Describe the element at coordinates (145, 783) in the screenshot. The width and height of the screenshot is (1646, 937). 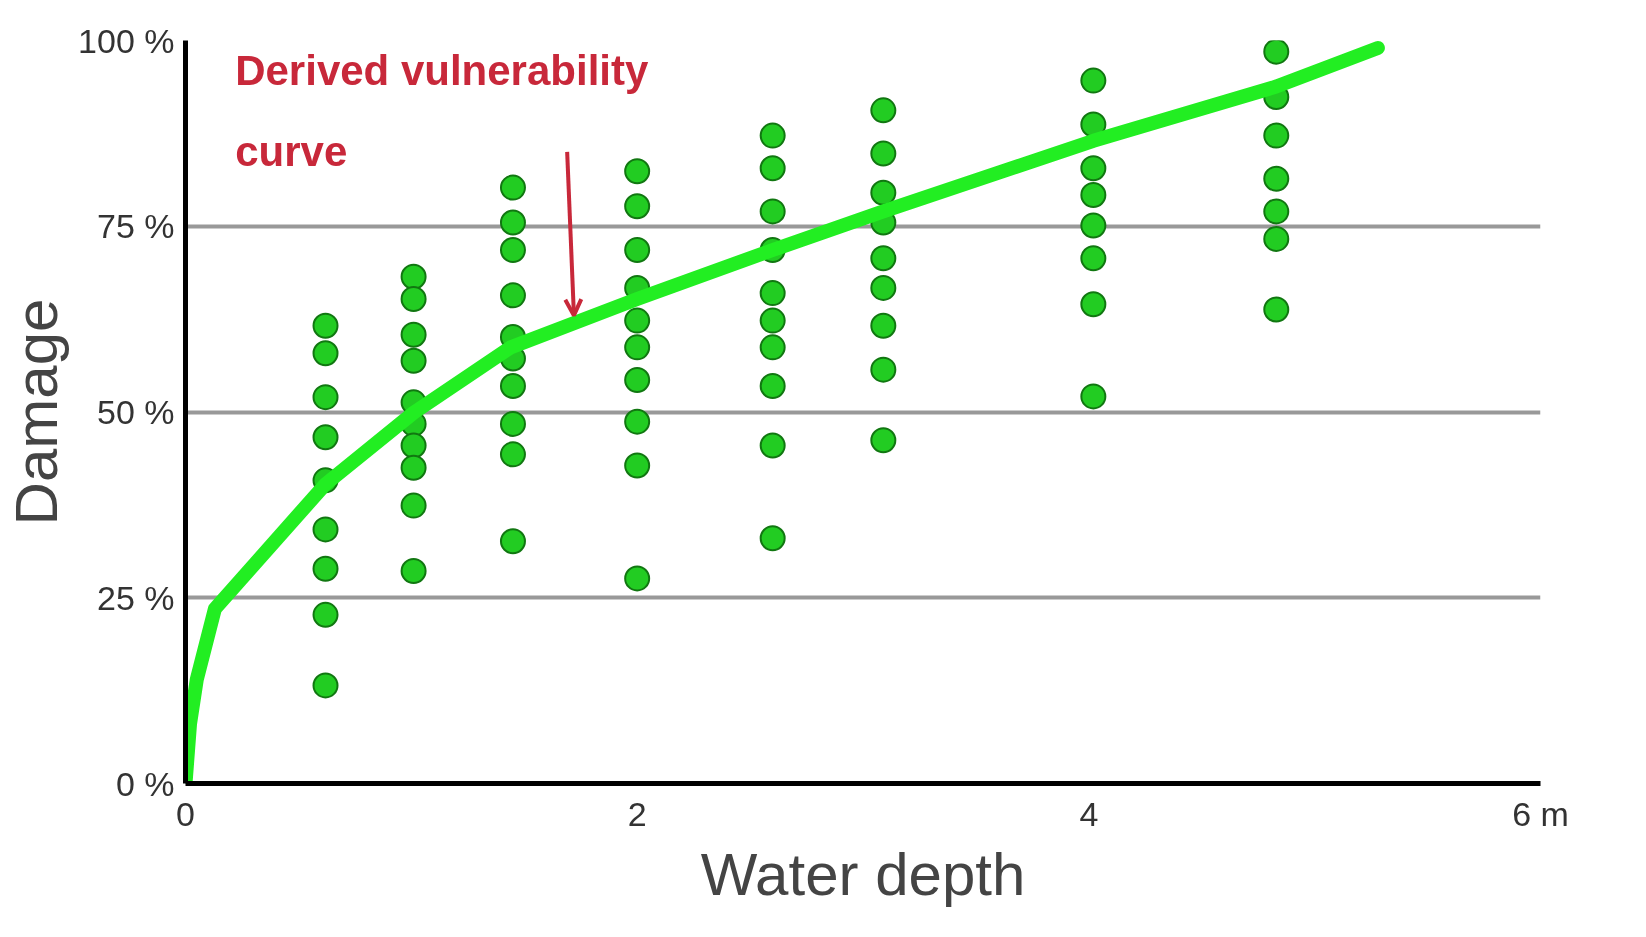
I see `y-tick-label: 0 %` at that location.